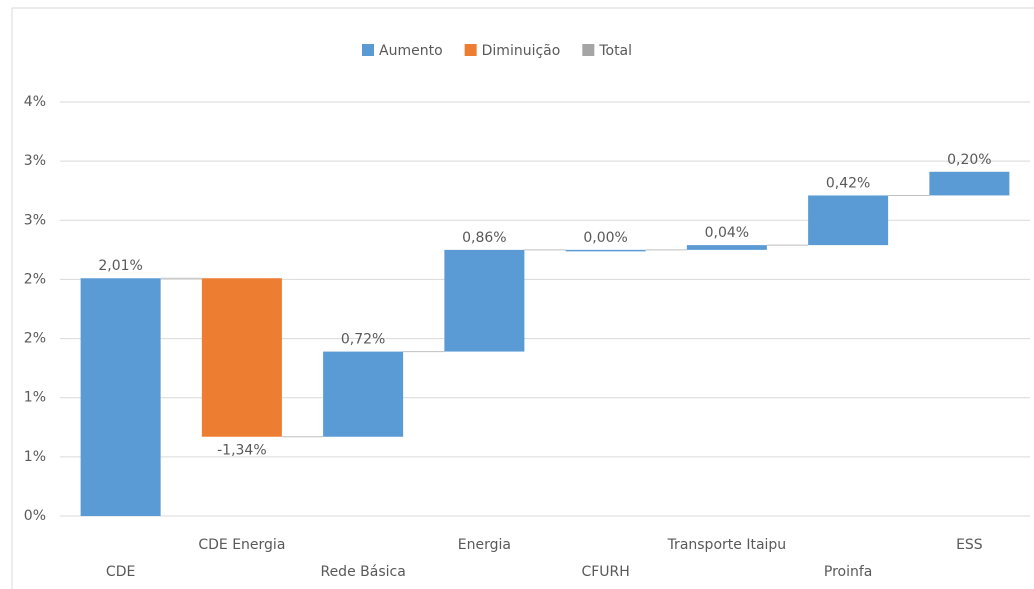 The height and width of the screenshot is (589, 1034). Describe the element at coordinates (120, 572) in the screenshot. I see `x-tick-label: CDE` at that location.